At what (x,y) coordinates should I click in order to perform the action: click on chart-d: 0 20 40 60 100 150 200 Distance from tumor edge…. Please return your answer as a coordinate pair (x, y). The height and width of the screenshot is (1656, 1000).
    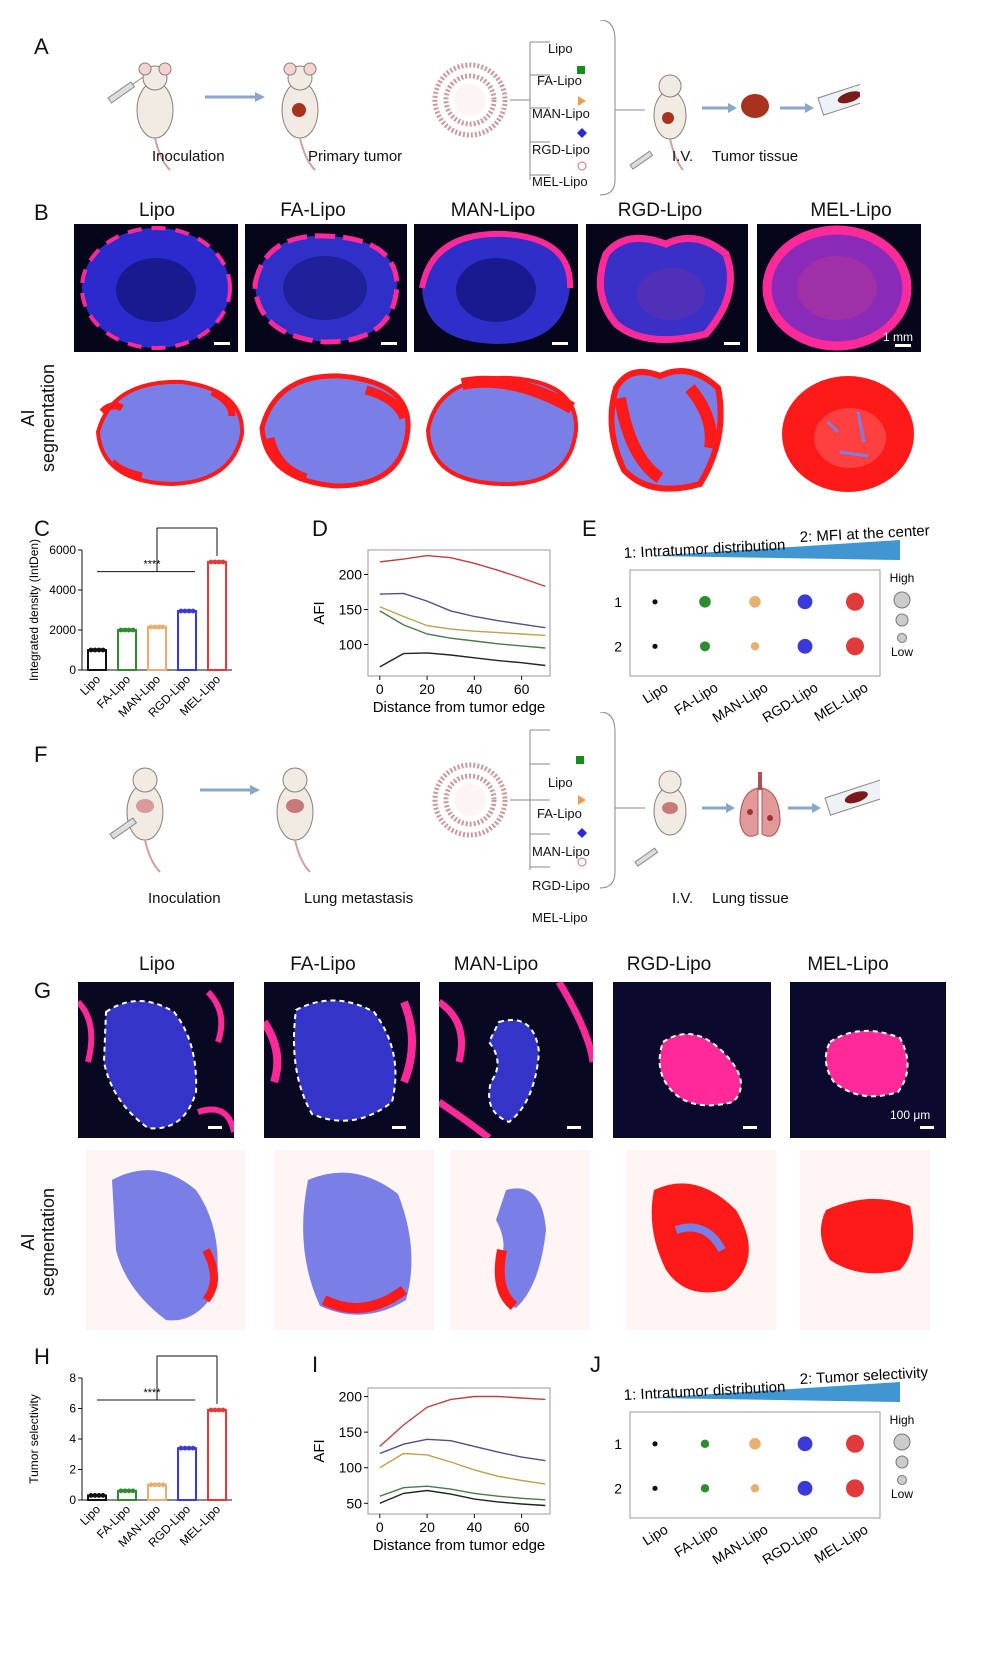
    Looking at the image, I should click on (431, 632).